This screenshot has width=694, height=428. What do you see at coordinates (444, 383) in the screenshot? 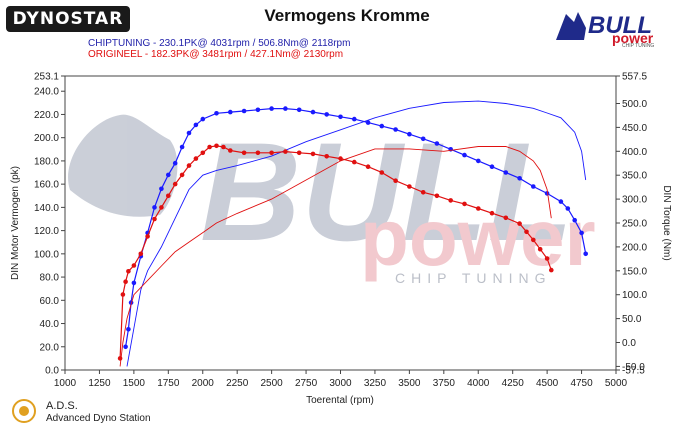
I see `x-tick-label: 3750` at bounding box center [444, 383].